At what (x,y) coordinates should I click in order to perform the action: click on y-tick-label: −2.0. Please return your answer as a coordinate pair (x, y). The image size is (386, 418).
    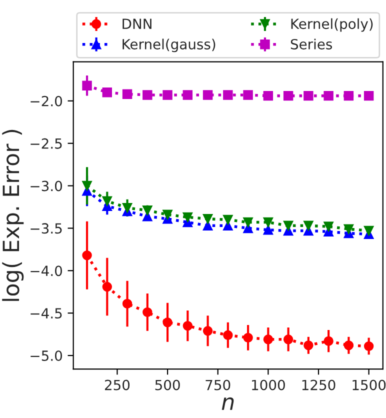
    Looking at the image, I should click on (46, 101).